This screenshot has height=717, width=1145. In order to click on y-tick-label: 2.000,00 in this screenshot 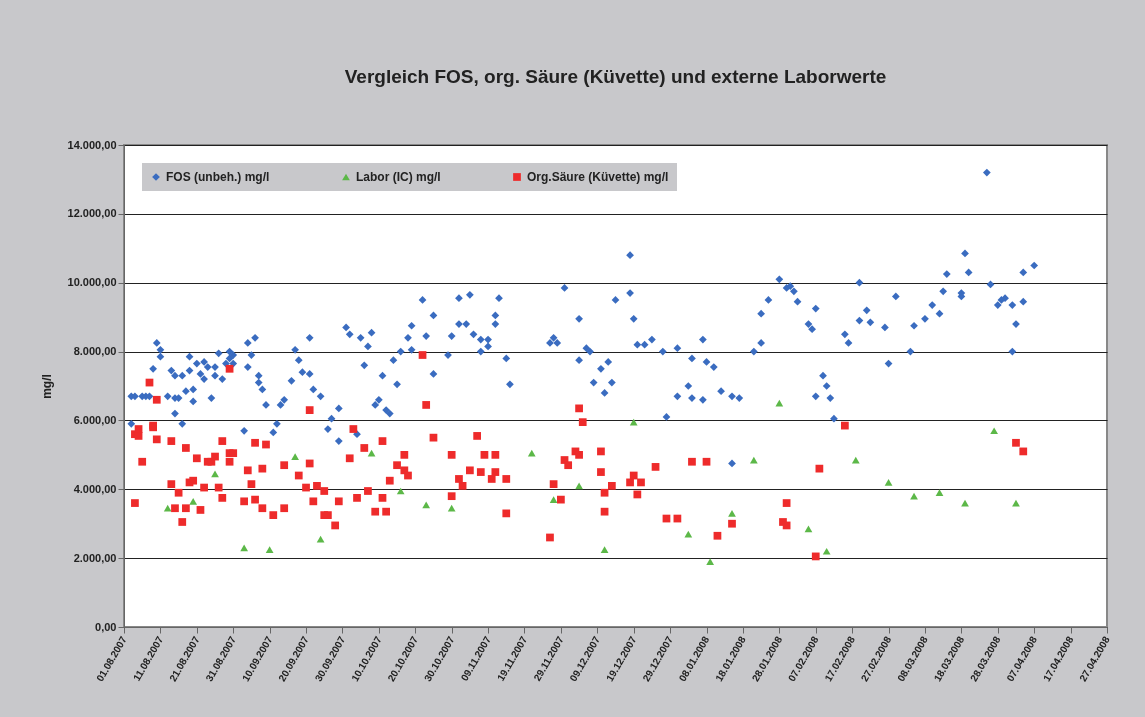, I will do `click(95, 557)`.